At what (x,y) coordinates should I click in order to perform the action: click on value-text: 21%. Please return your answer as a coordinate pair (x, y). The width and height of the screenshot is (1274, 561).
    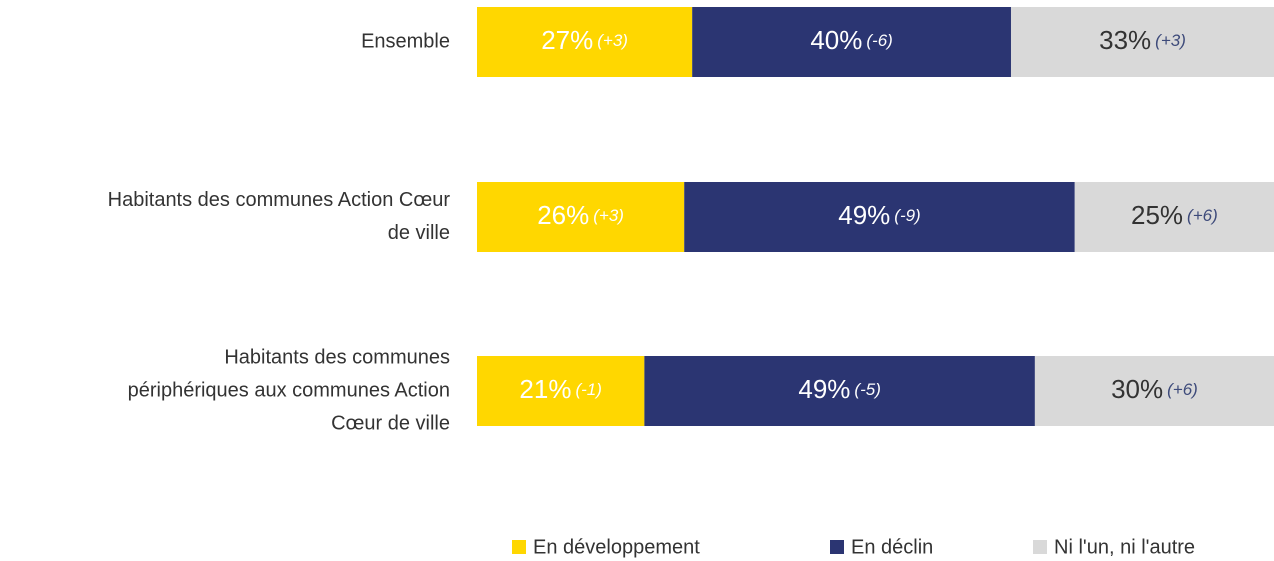
    Looking at the image, I should click on (545, 389).